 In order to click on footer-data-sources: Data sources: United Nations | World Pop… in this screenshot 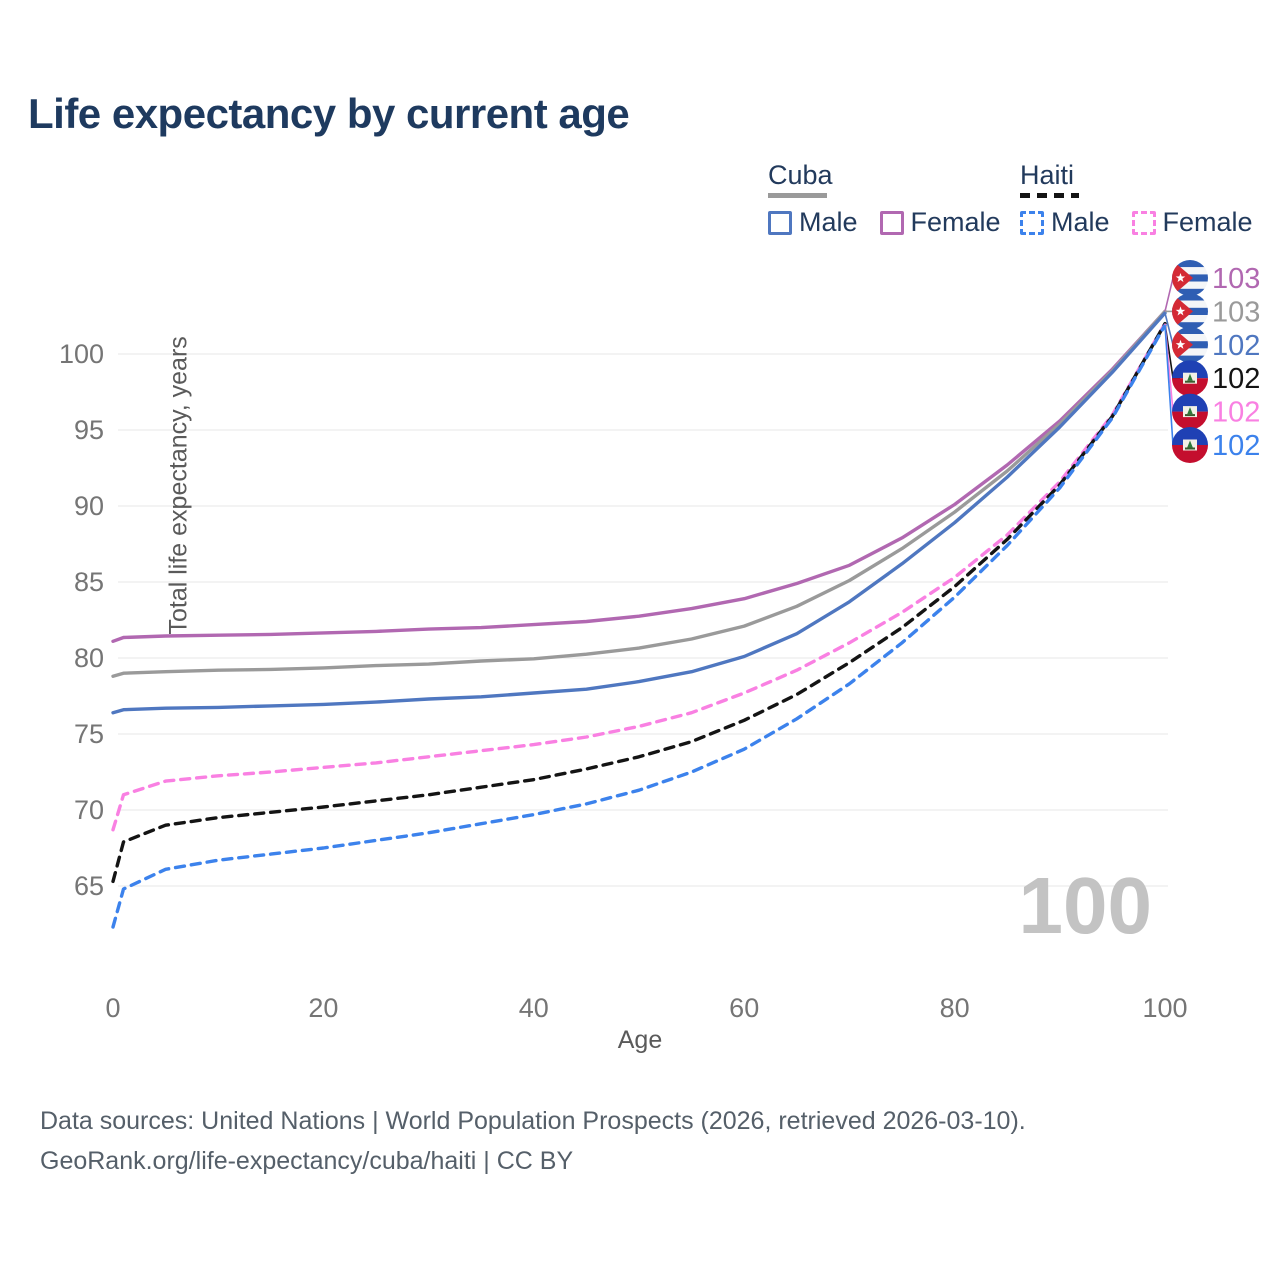, I will do `click(533, 1121)`.